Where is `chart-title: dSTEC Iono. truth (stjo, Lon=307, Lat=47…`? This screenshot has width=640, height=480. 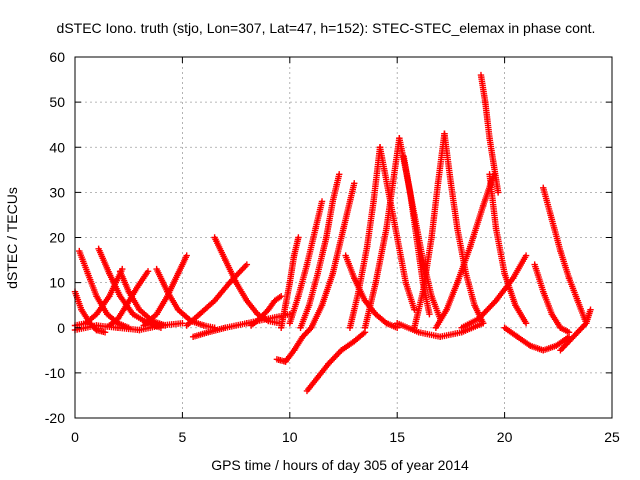
chart-title: dSTEC Iono. truth (stjo, Lon=307, Lat=47… is located at coordinates (326, 28).